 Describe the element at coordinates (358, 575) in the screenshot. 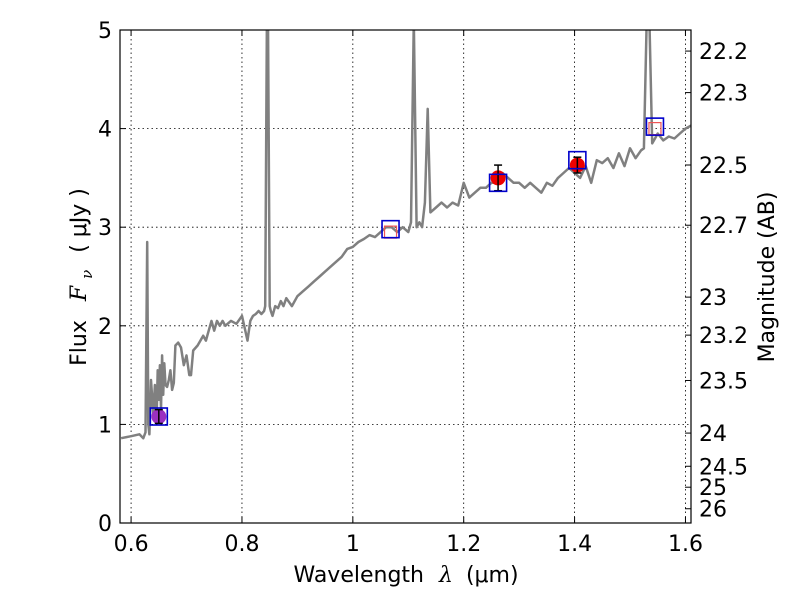

I see `x-axis-label-prefix: Wavelength` at that location.